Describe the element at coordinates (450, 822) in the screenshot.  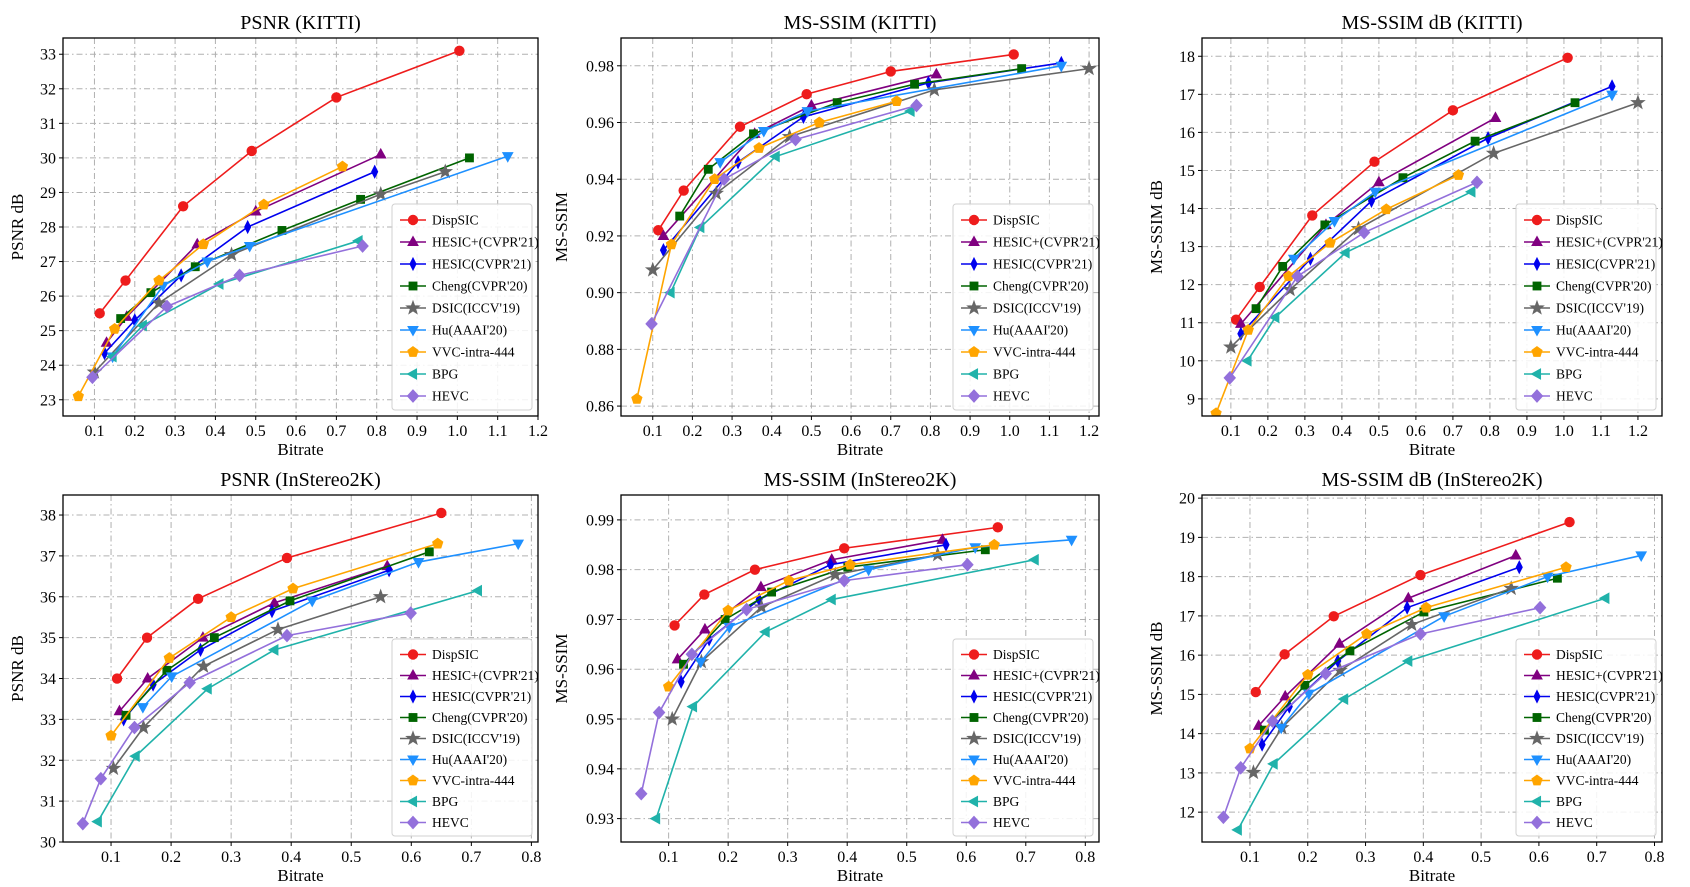
I see `legend-label: HEVC` at that location.